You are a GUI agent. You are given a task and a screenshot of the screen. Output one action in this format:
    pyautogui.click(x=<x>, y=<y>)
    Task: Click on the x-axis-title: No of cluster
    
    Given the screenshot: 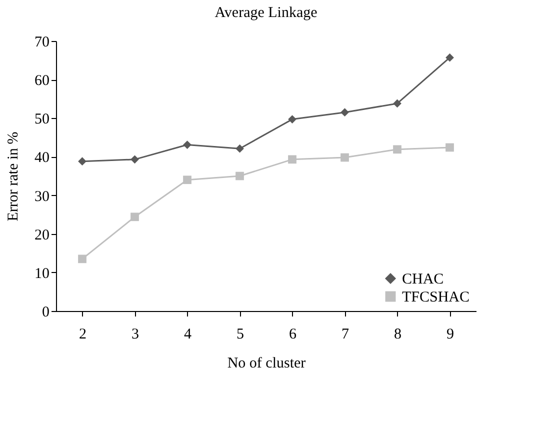 What is the action you would take?
    pyautogui.click(x=266, y=364)
    